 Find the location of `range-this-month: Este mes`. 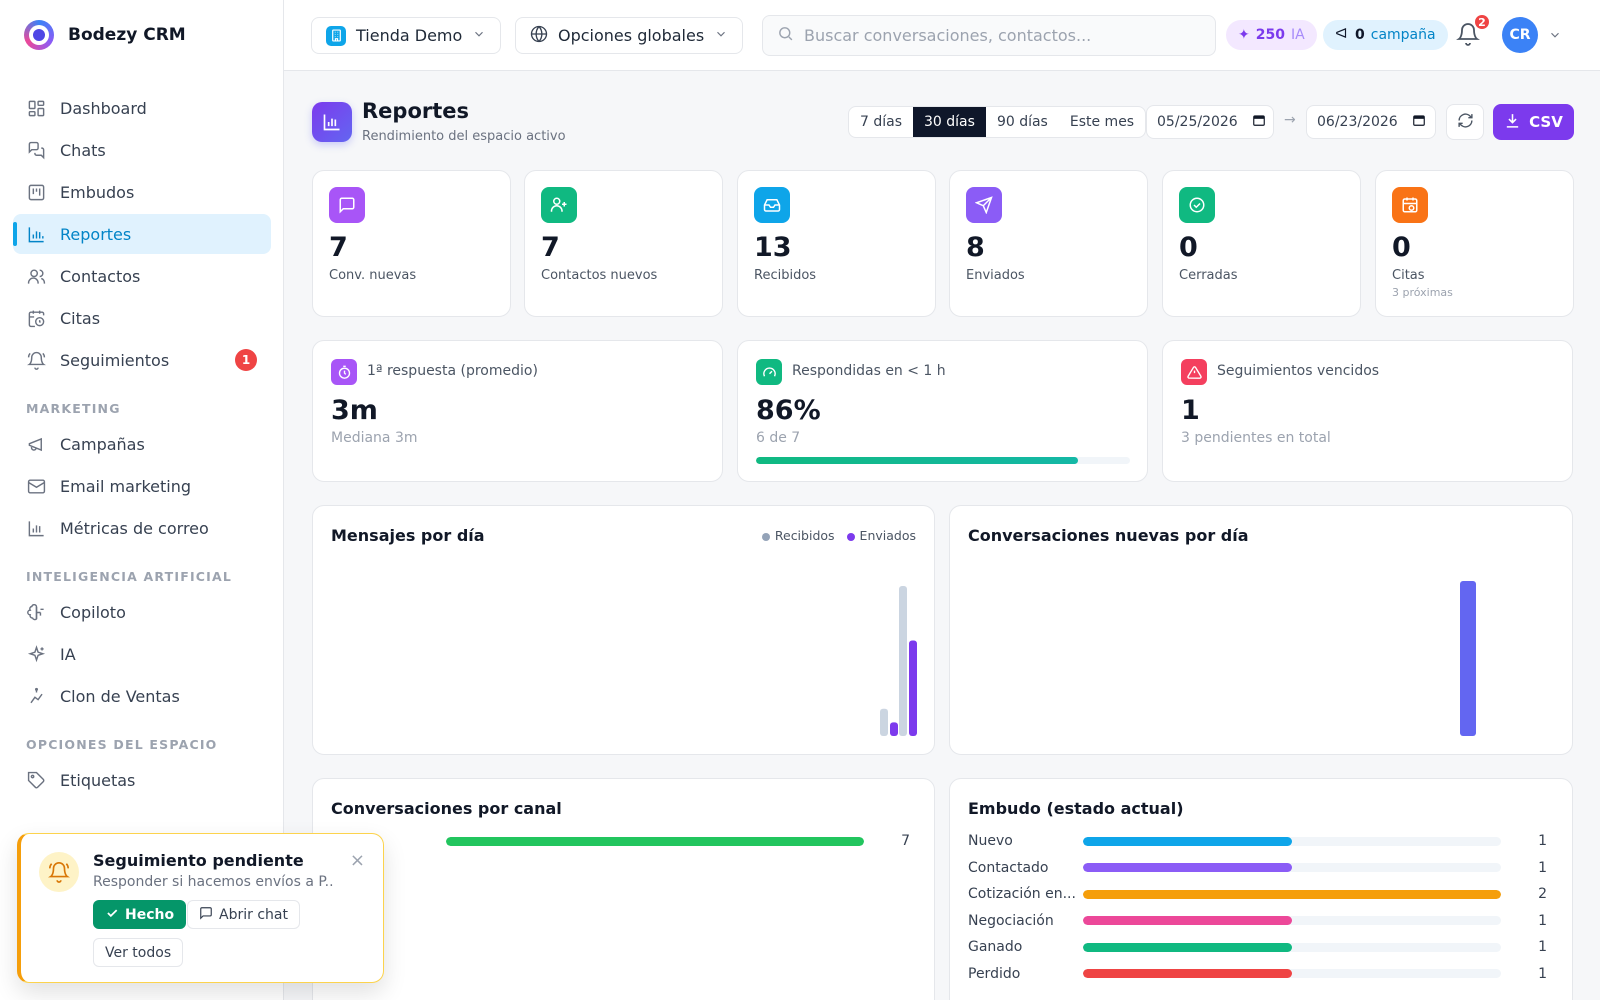

range-this-month: Este mes is located at coordinates (1102, 122).